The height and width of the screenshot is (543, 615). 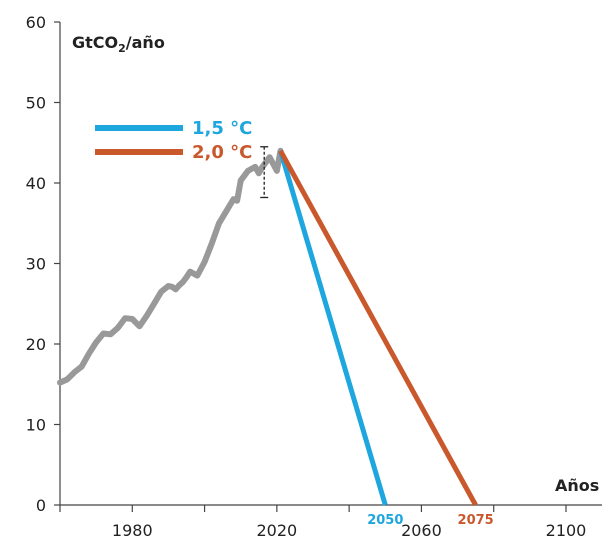 What do you see at coordinates (222, 152) in the screenshot?
I see `legend-label-2-0: 2,0 °C` at bounding box center [222, 152].